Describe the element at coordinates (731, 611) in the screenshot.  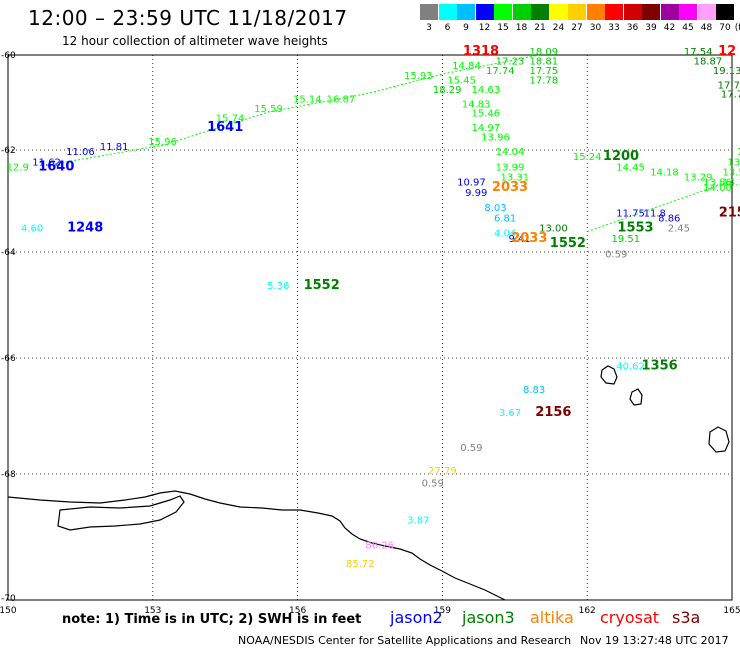
I see `lon-label: 165` at that location.